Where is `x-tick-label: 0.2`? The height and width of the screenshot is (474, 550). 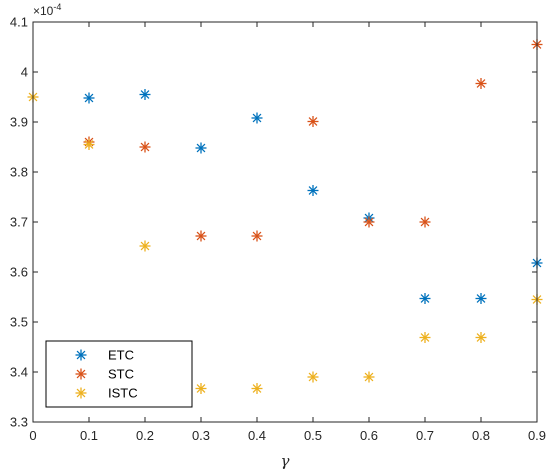 x-tick-label: 0.2 is located at coordinates (145, 435).